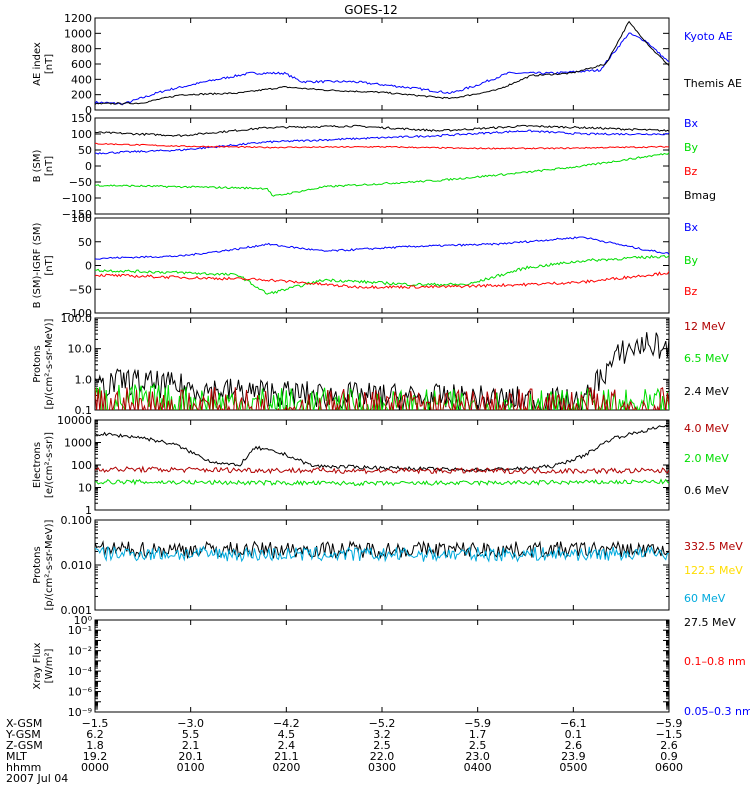  I want to click on y-tick-label: −50, so click(80, 289).